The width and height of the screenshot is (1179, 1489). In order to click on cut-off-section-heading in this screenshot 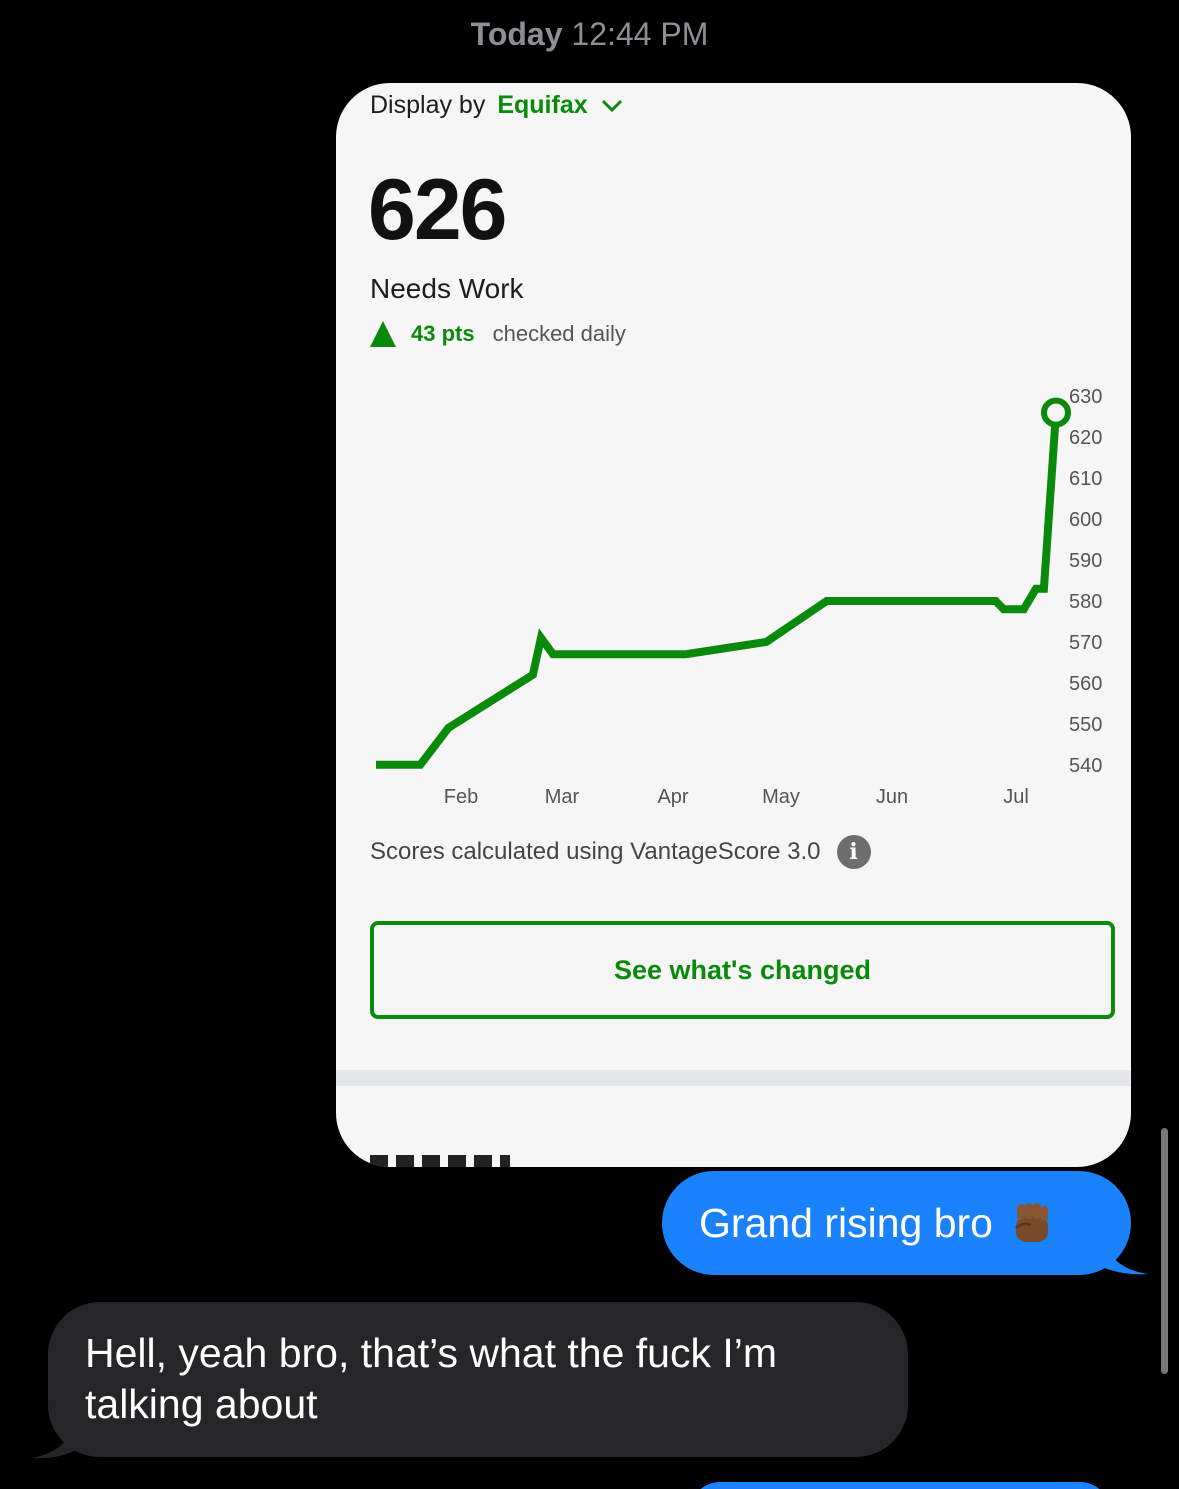, I will do `click(440, 1161)`.